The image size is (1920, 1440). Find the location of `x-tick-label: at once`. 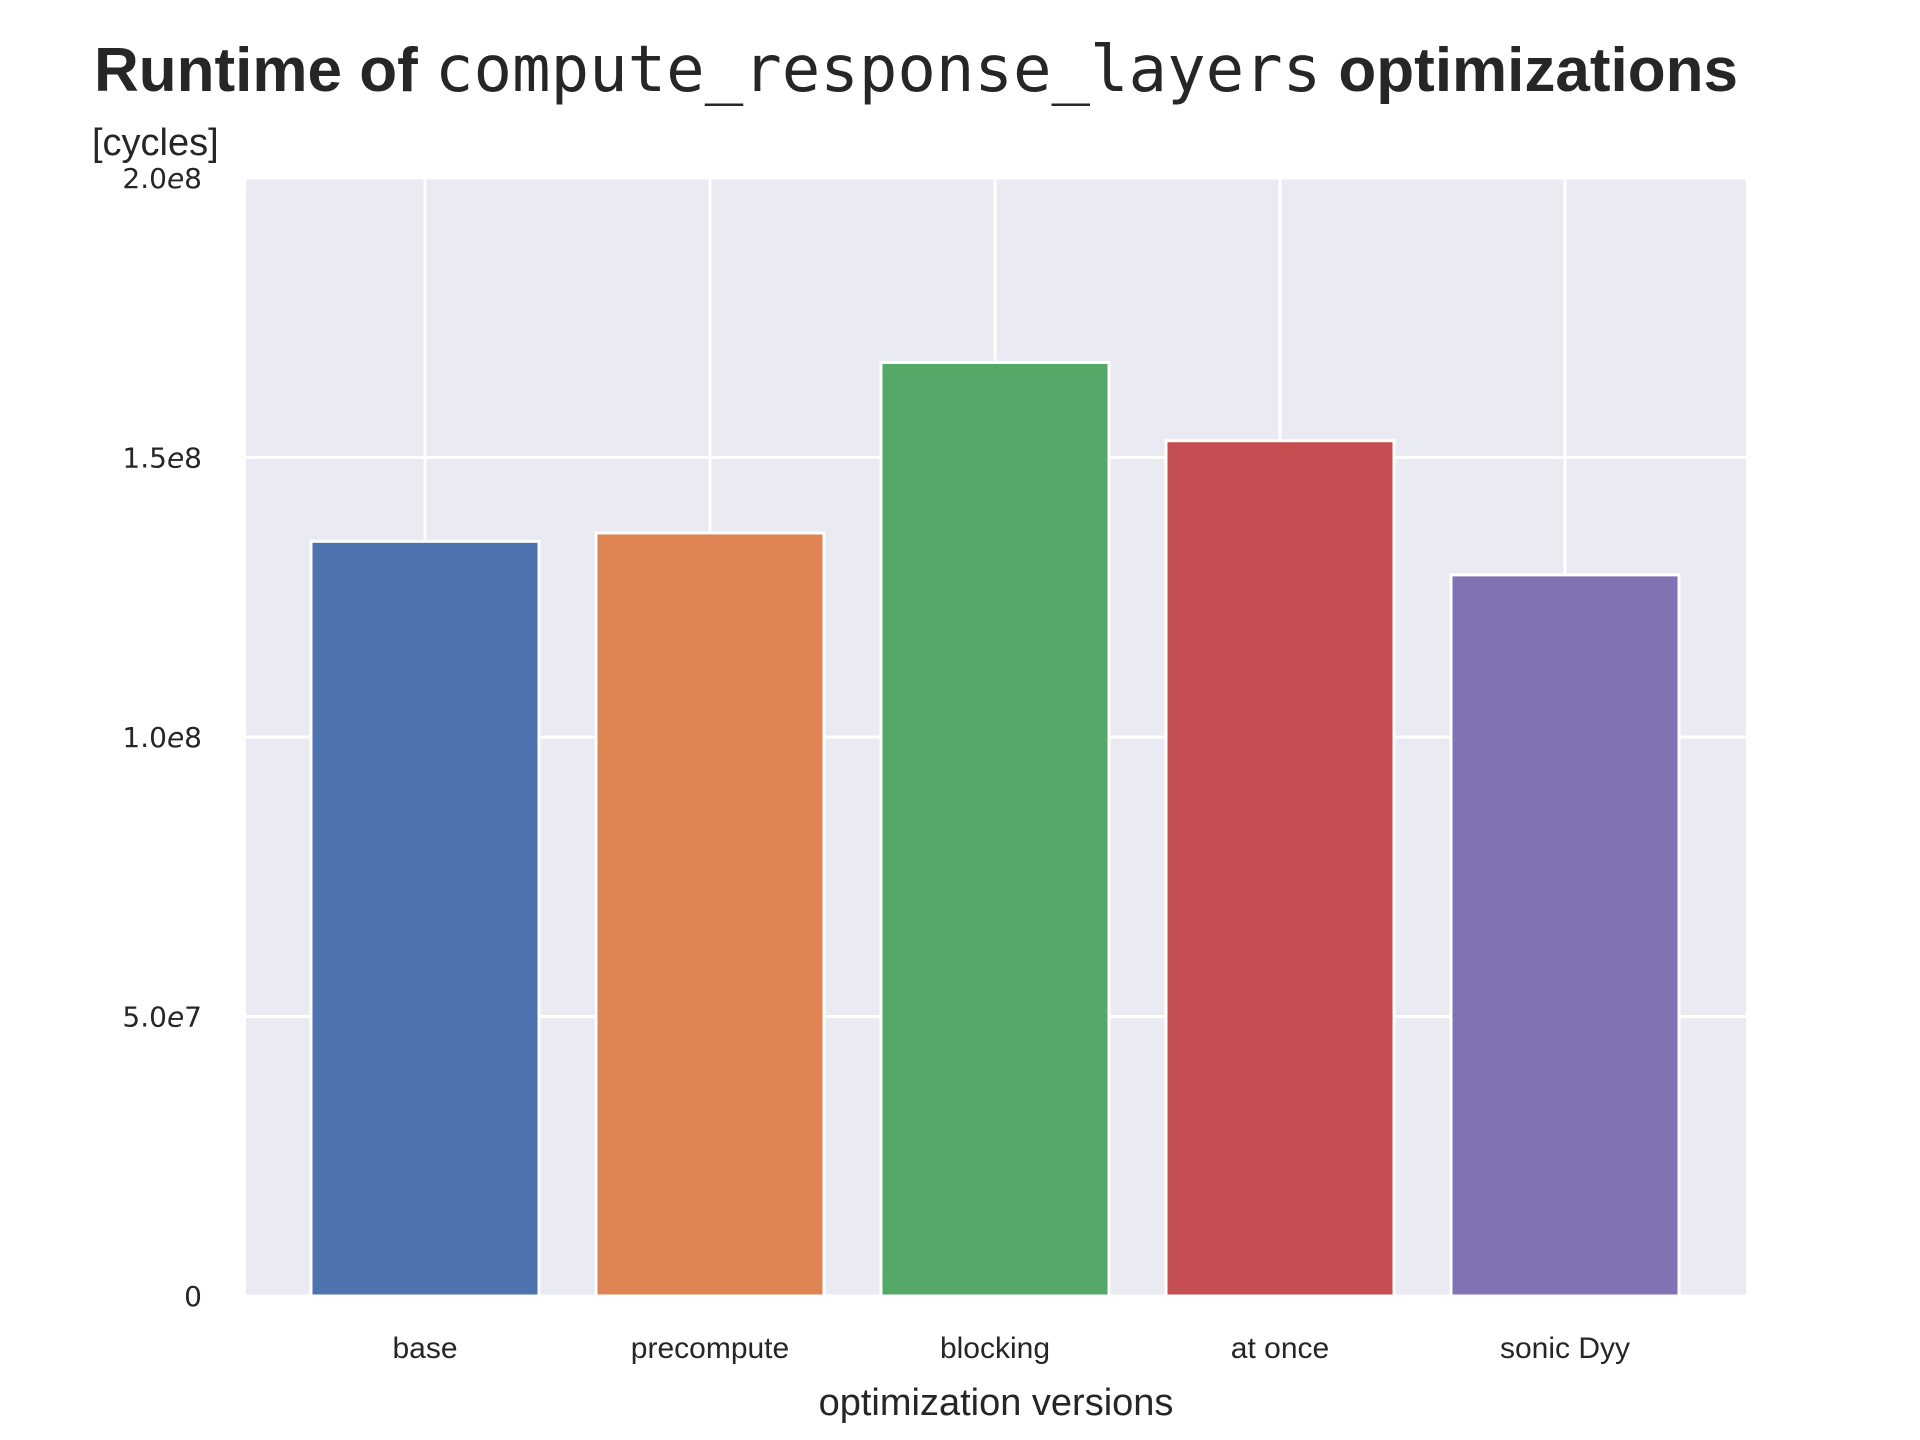

x-tick-label: at once is located at coordinates (1280, 1348).